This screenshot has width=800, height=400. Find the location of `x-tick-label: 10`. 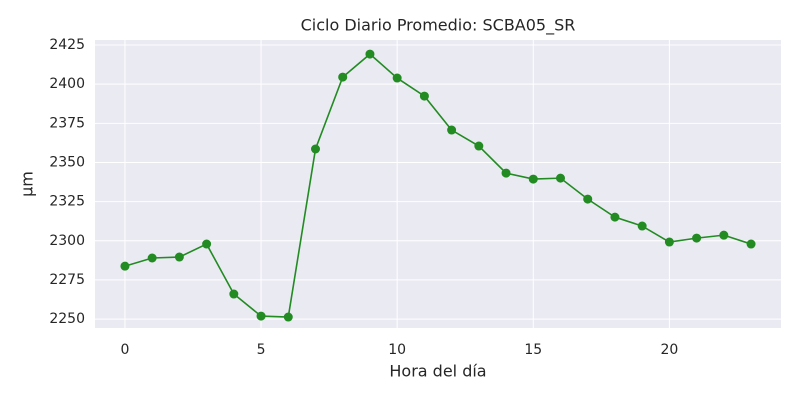

x-tick-label: 10 is located at coordinates (397, 350).